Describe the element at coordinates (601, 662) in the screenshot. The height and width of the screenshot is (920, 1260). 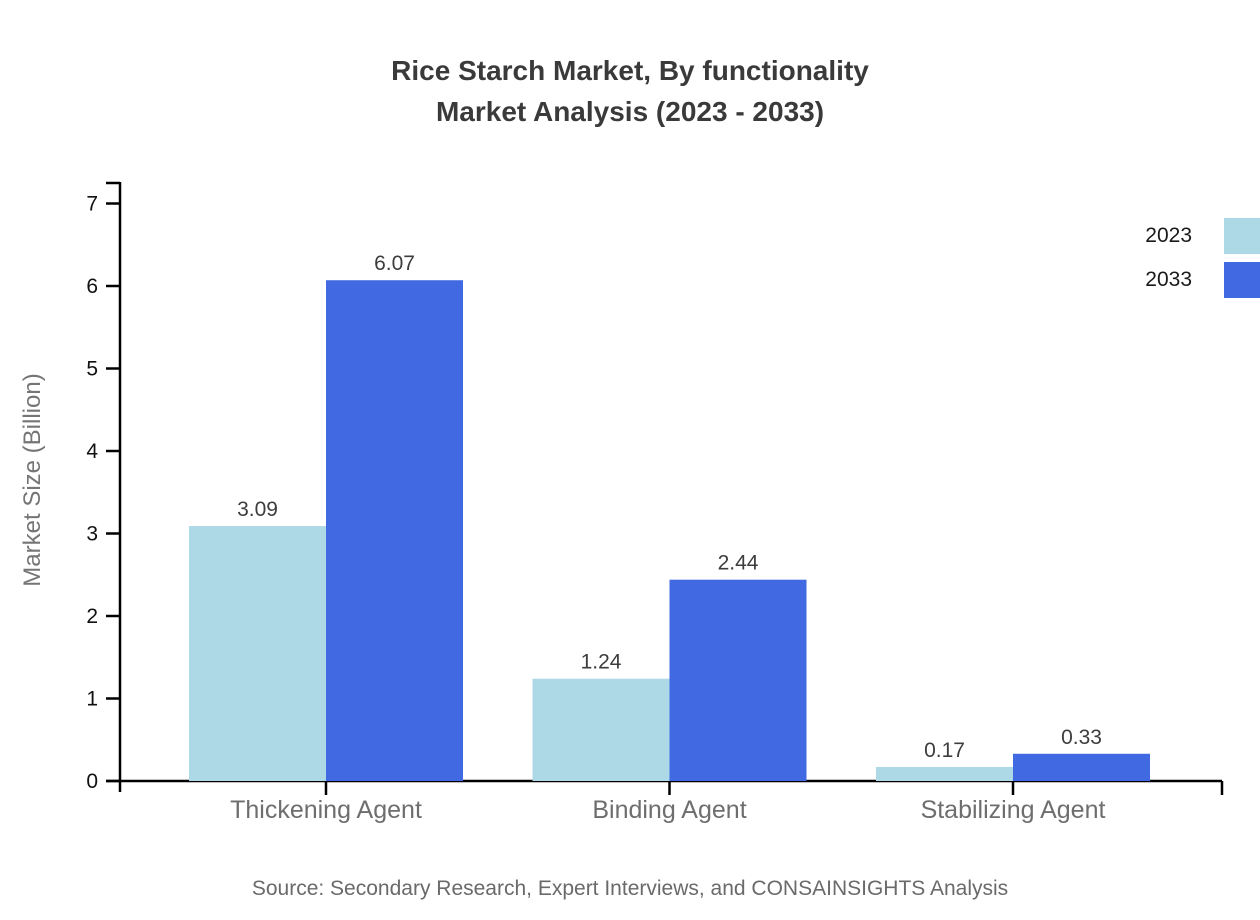
I see `value-label-2023-binding-agent: 1.24` at that location.